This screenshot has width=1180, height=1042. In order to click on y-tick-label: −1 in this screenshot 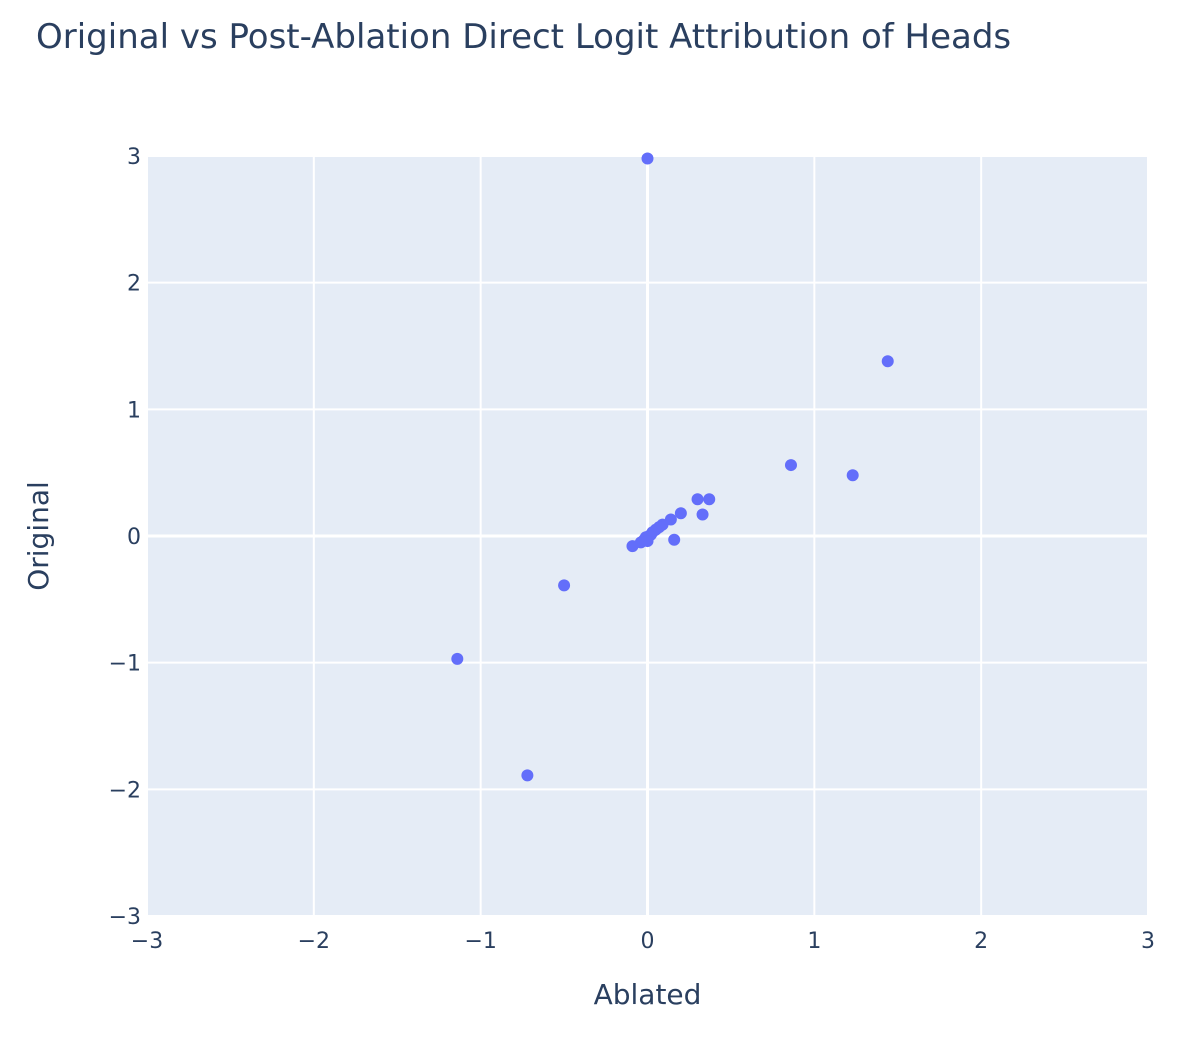, I will do `click(125, 664)`.